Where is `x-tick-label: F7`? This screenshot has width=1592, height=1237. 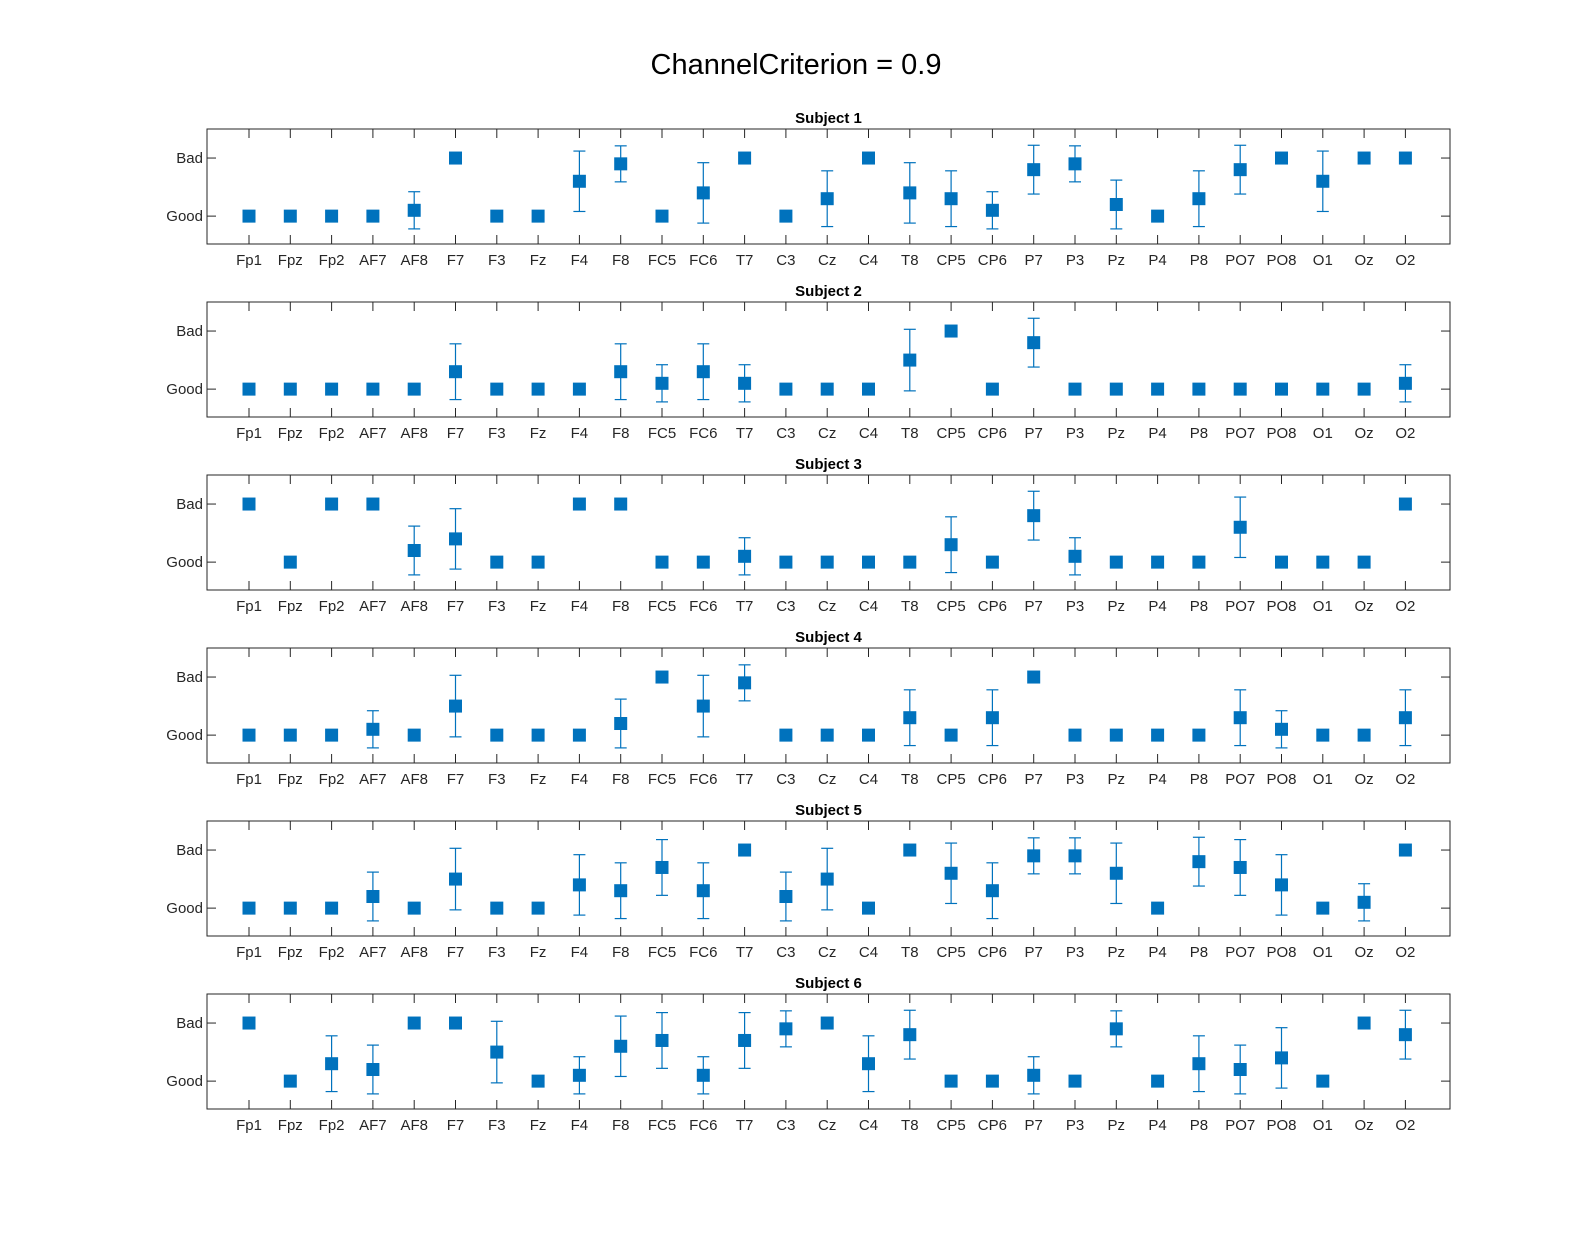 x-tick-label: F7 is located at coordinates (456, 433).